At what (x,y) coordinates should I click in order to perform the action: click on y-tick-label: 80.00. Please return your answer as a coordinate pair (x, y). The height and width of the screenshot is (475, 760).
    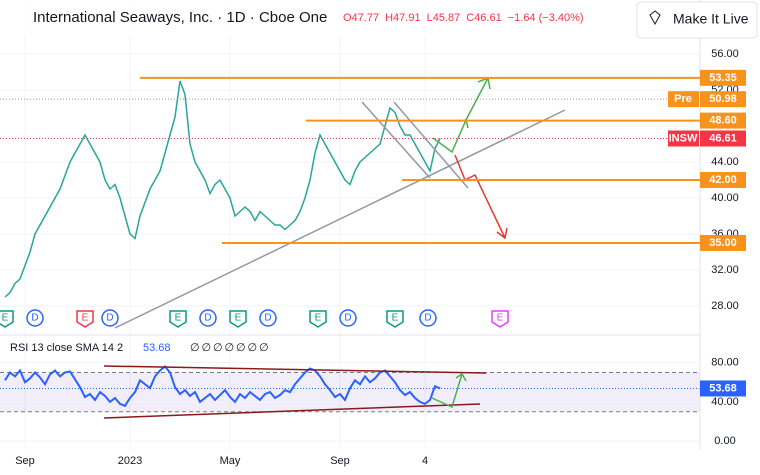
    Looking at the image, I should click on (725, 363).